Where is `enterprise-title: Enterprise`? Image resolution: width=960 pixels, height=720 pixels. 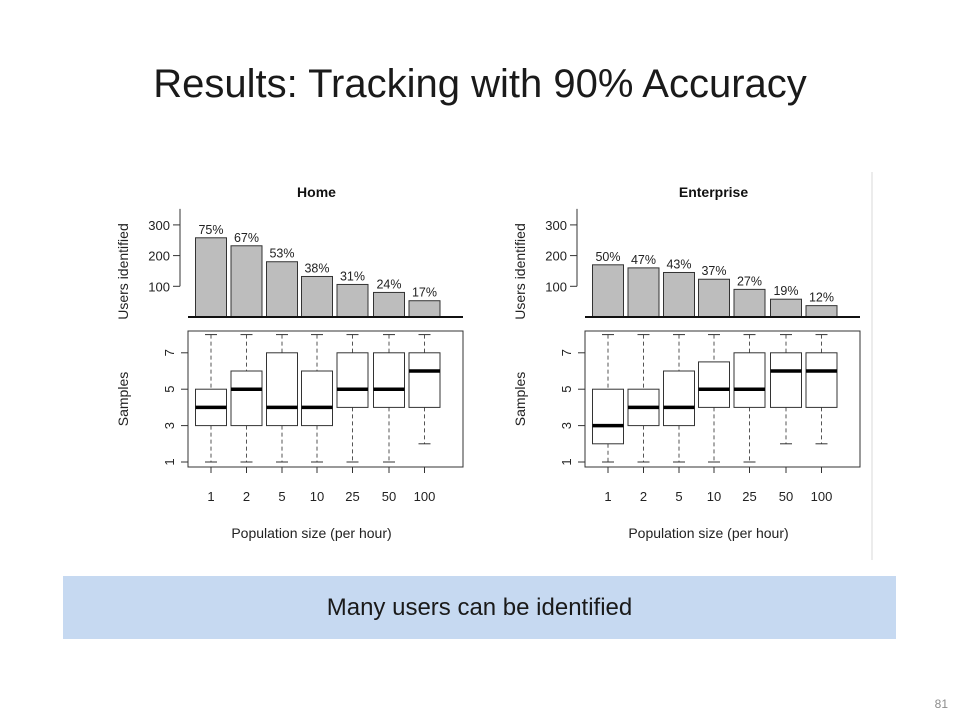 enterprise-title: Enterprise is located at coordinates (713, 192).